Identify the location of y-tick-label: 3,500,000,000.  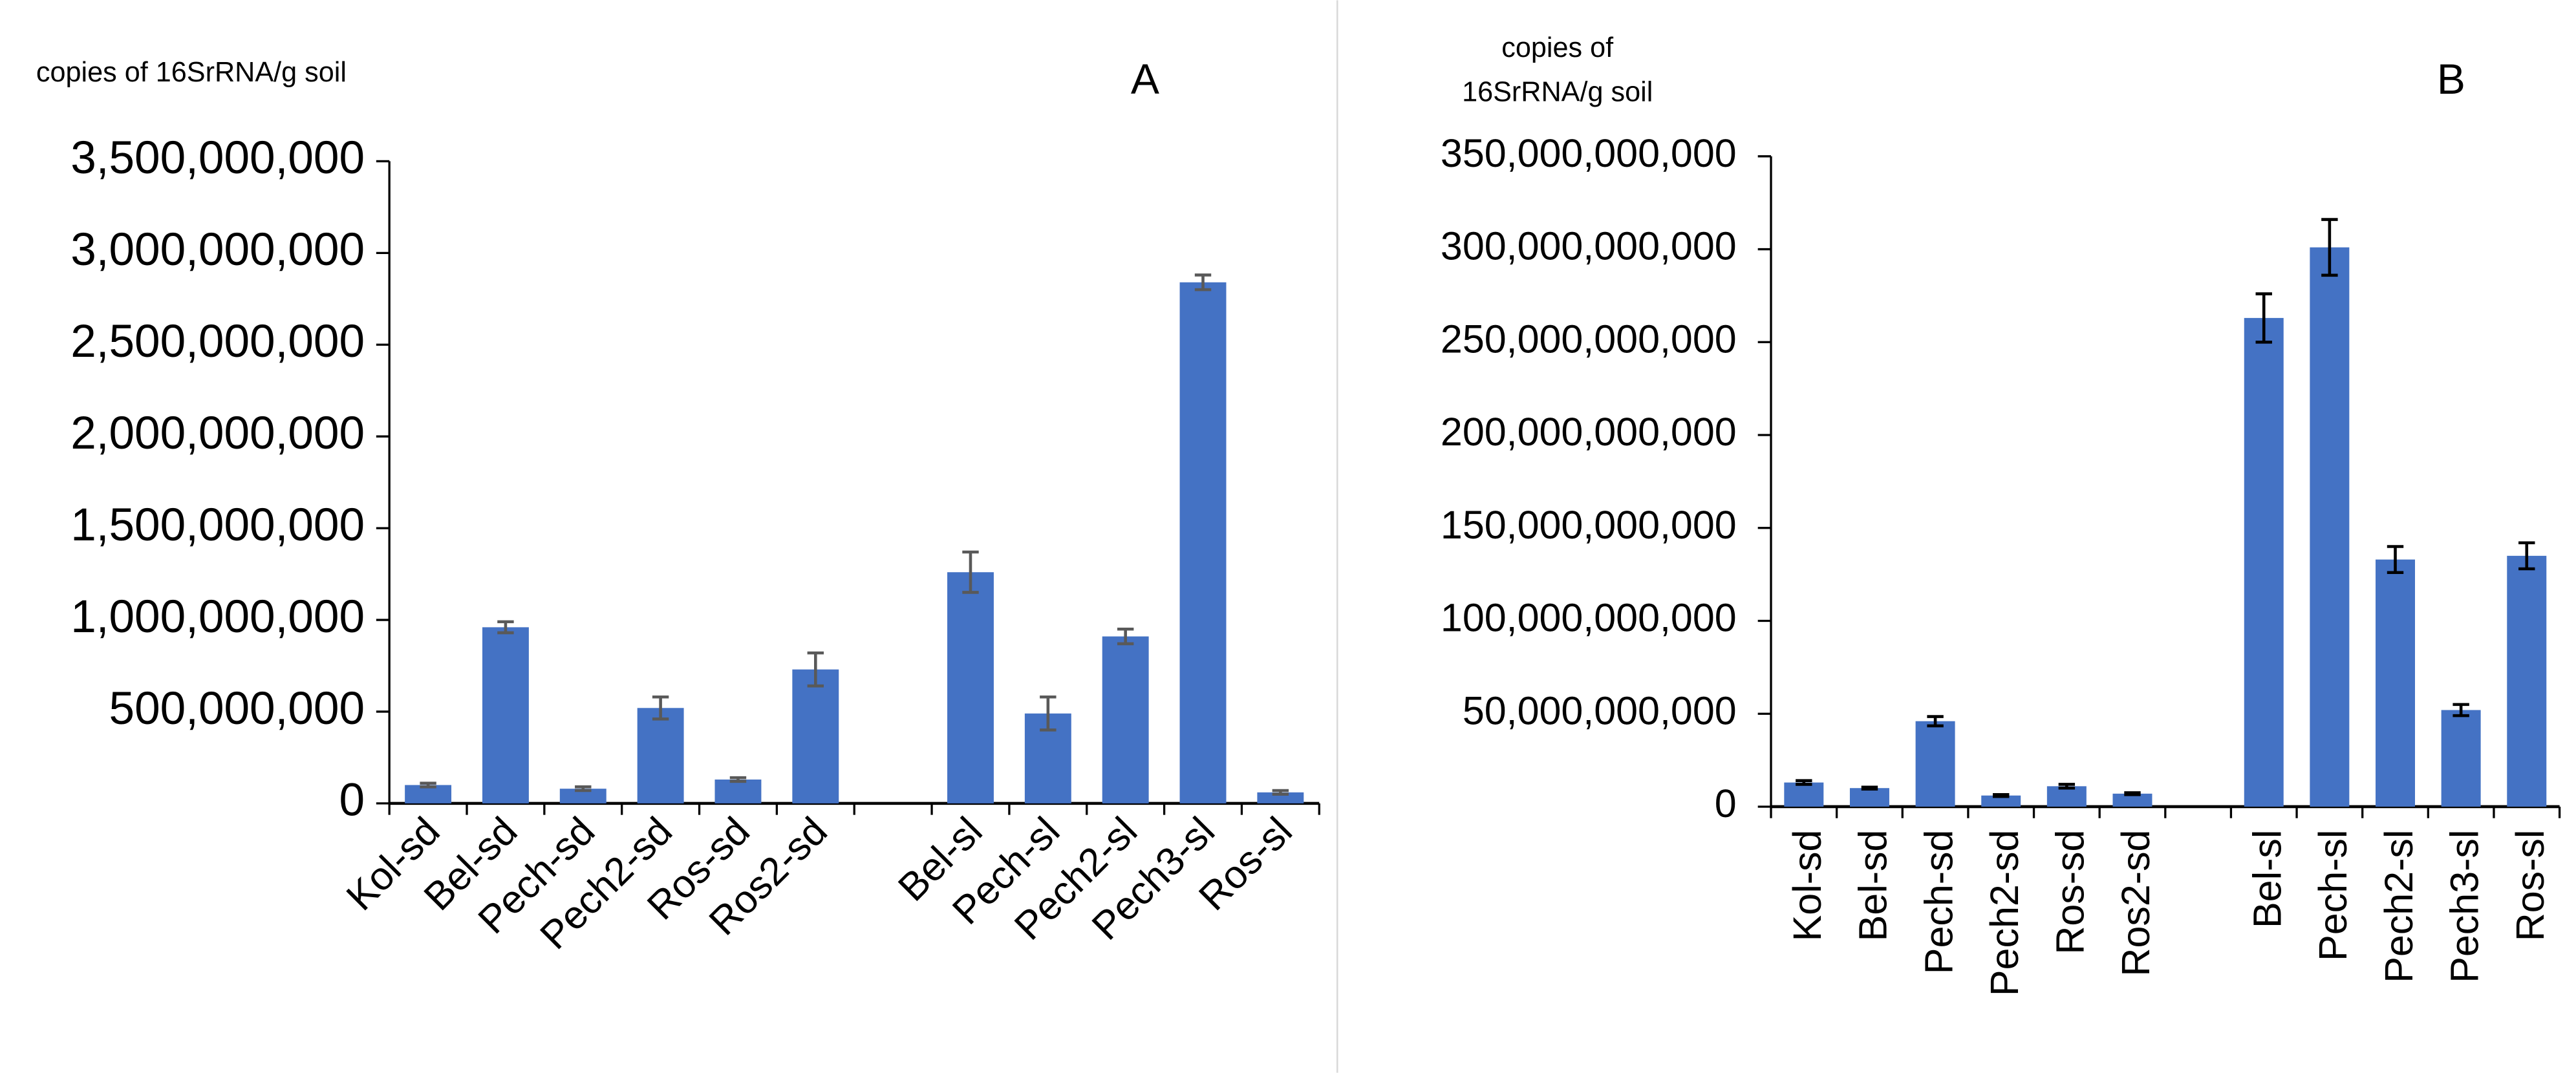
(217, 158).